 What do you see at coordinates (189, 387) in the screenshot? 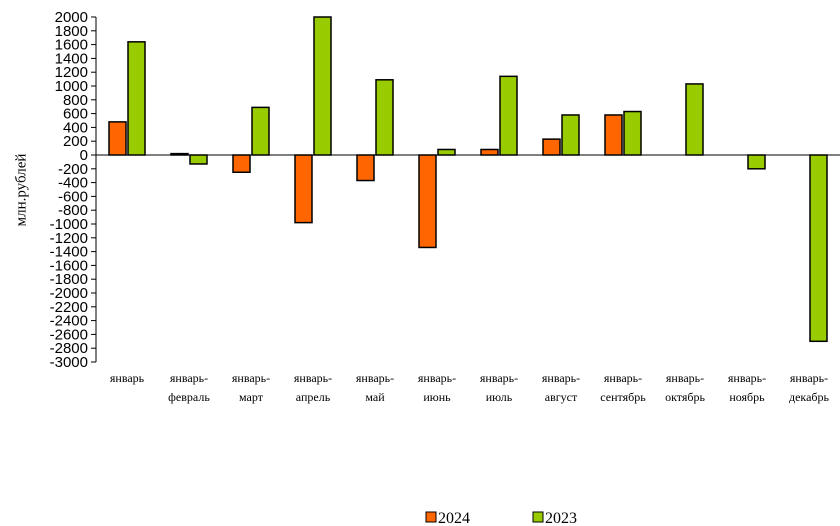
I see `x-tick-label: январь-февраль` at bounding box center [189, 387].